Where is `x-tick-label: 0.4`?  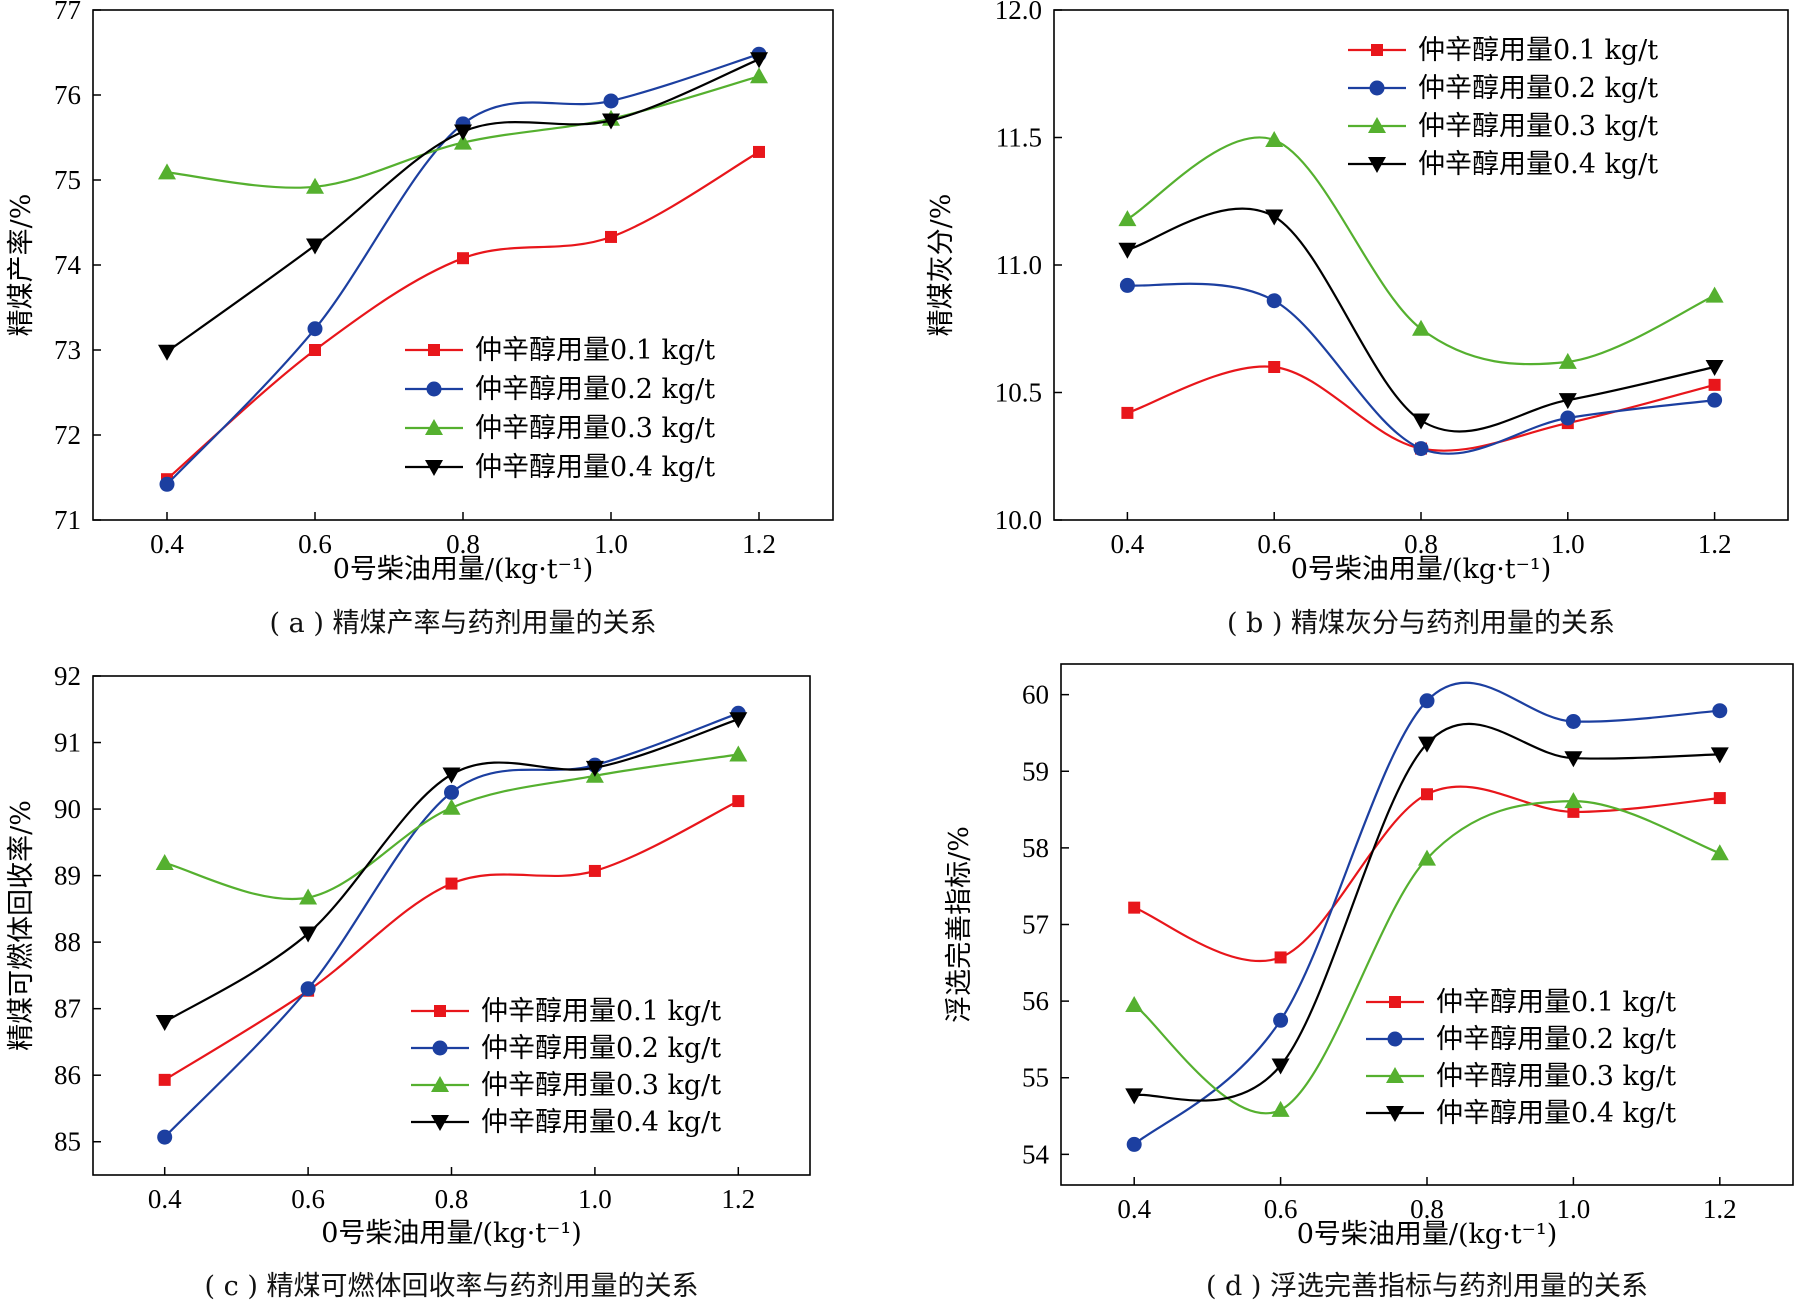
x-tick-label: 0.4 is located at coordinates (167, 544).